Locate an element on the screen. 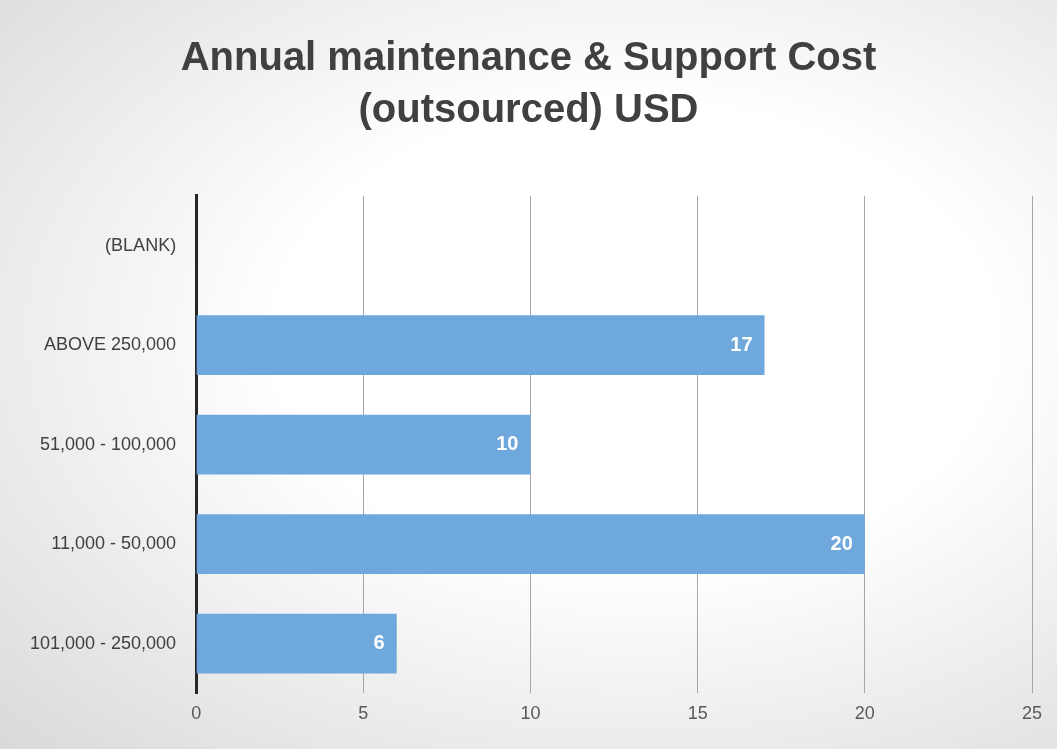 The width and height of the screenshot is (1057, 749). x-tick-label: 20 is located at coordinates (864, 713).